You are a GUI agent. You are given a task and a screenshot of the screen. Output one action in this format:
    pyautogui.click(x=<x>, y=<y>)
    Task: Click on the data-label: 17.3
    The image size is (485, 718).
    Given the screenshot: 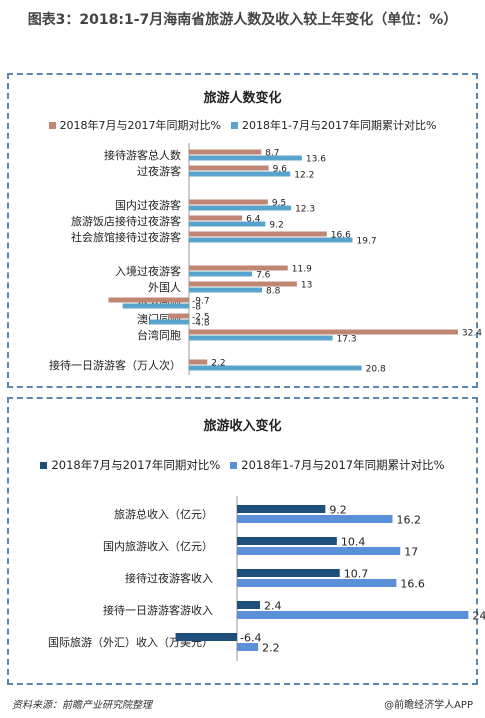 What is the action you would take?
    pyautogui.click(x=347, y=340)
    